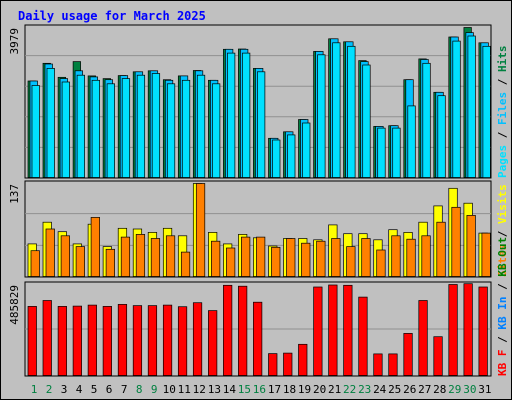  What do you see at coordinates (34, 389) in the screenshot?
I see `x-axis-day-label: 1` at bounding box center [34, 389].